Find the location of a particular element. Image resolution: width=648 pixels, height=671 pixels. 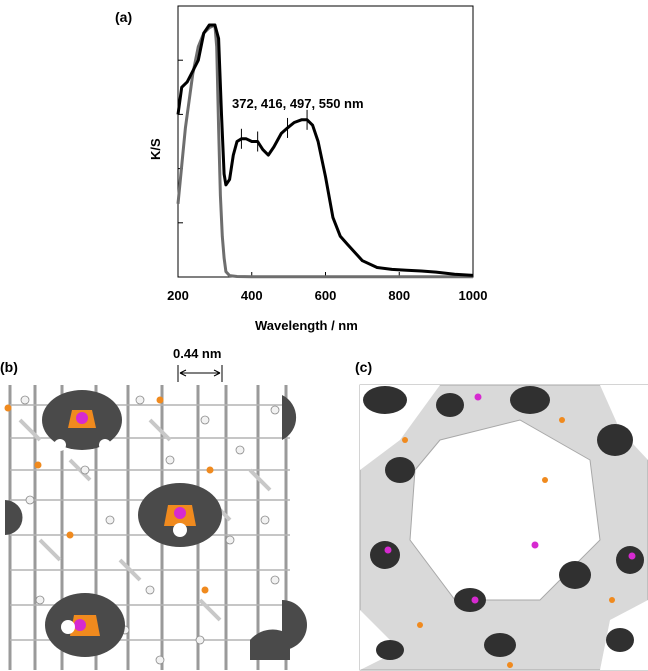

scale-bar is located at coordinates (200, 373).